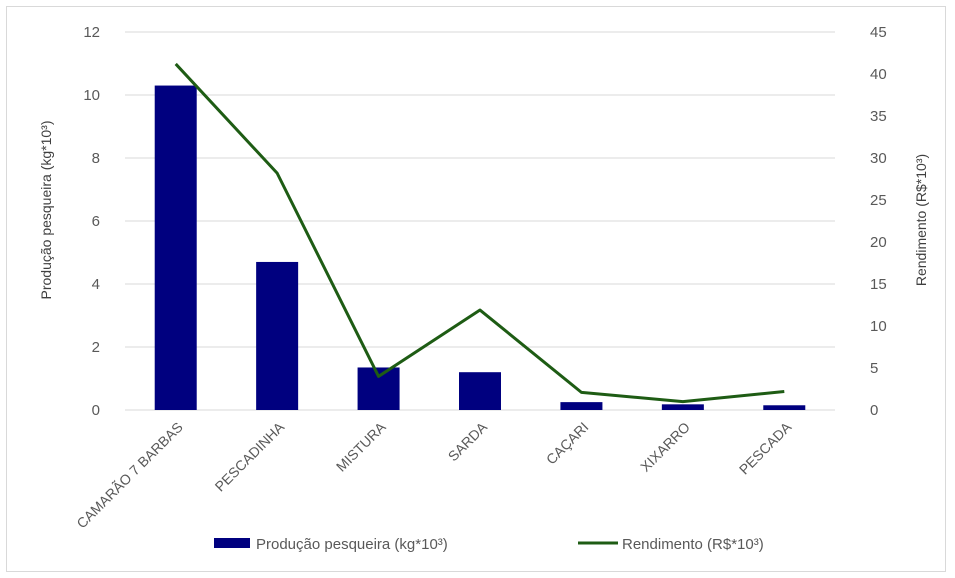 This screenshot has height=578, width=955. I want to click on right-tick-label: 0, so click(874, 410).